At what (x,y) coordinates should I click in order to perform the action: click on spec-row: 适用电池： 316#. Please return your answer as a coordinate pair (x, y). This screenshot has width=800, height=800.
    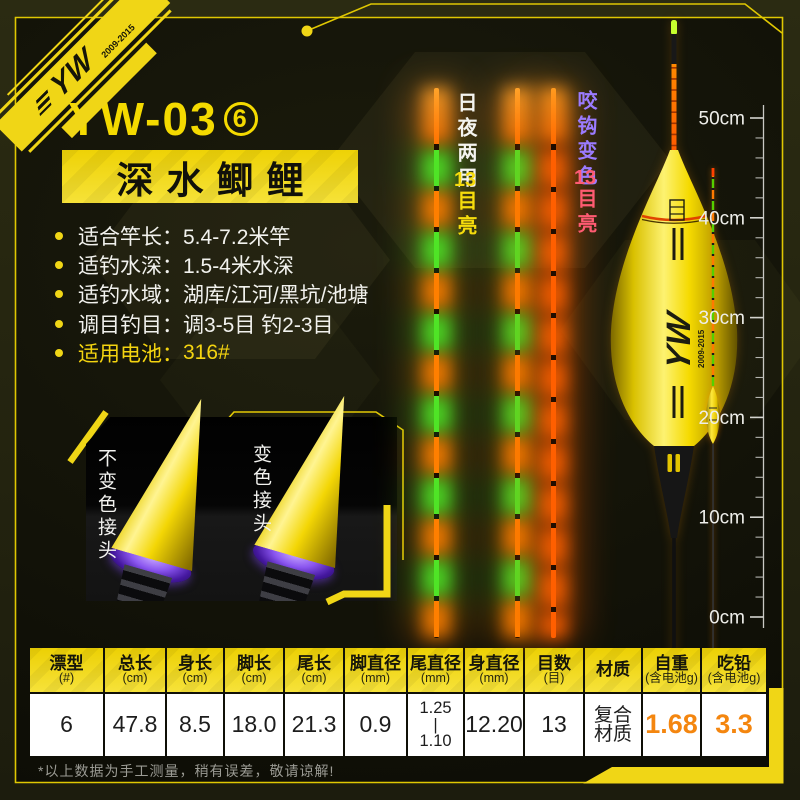
    Looking at the image, I should click on (212, 353).